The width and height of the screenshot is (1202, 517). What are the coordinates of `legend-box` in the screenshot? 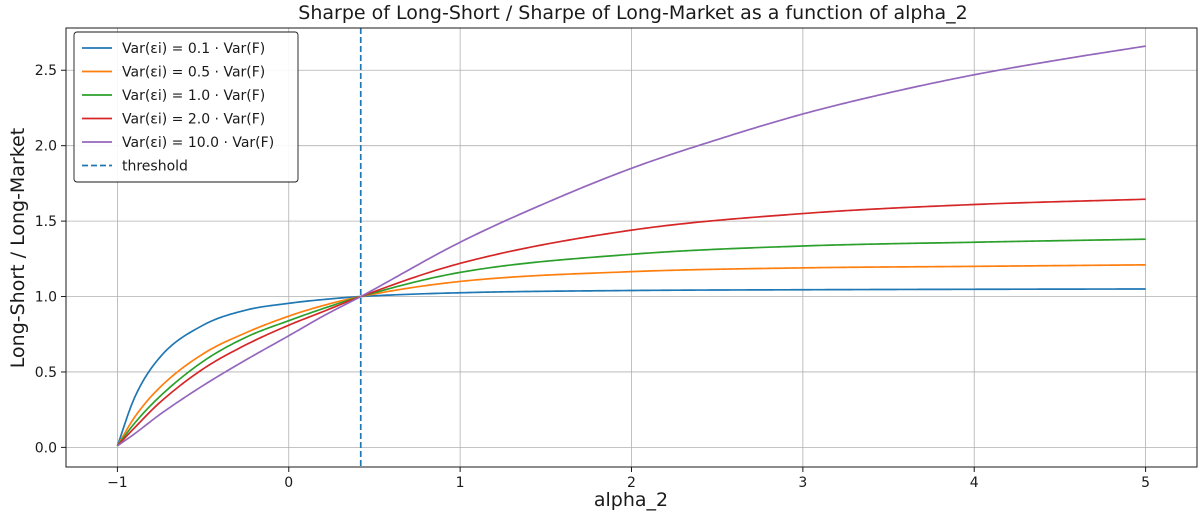 It's located at (186, 107).